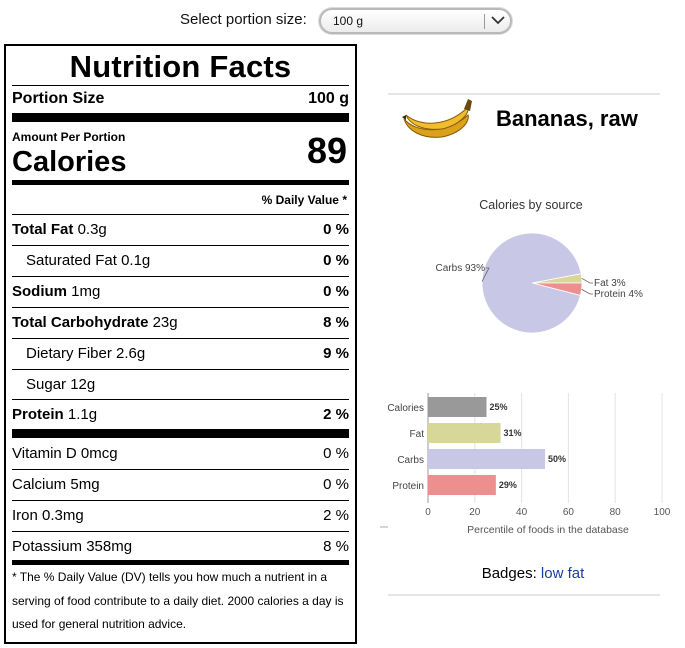  I want to click on scroll-hint, so click(384, 527).